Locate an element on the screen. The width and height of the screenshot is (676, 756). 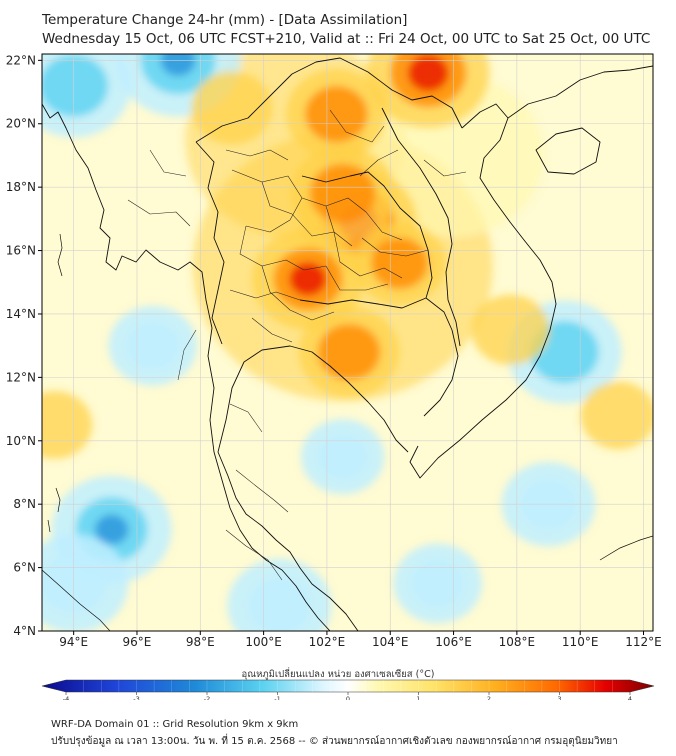
colorbar-tick-label: 4 is located at coordinates (630, 697).